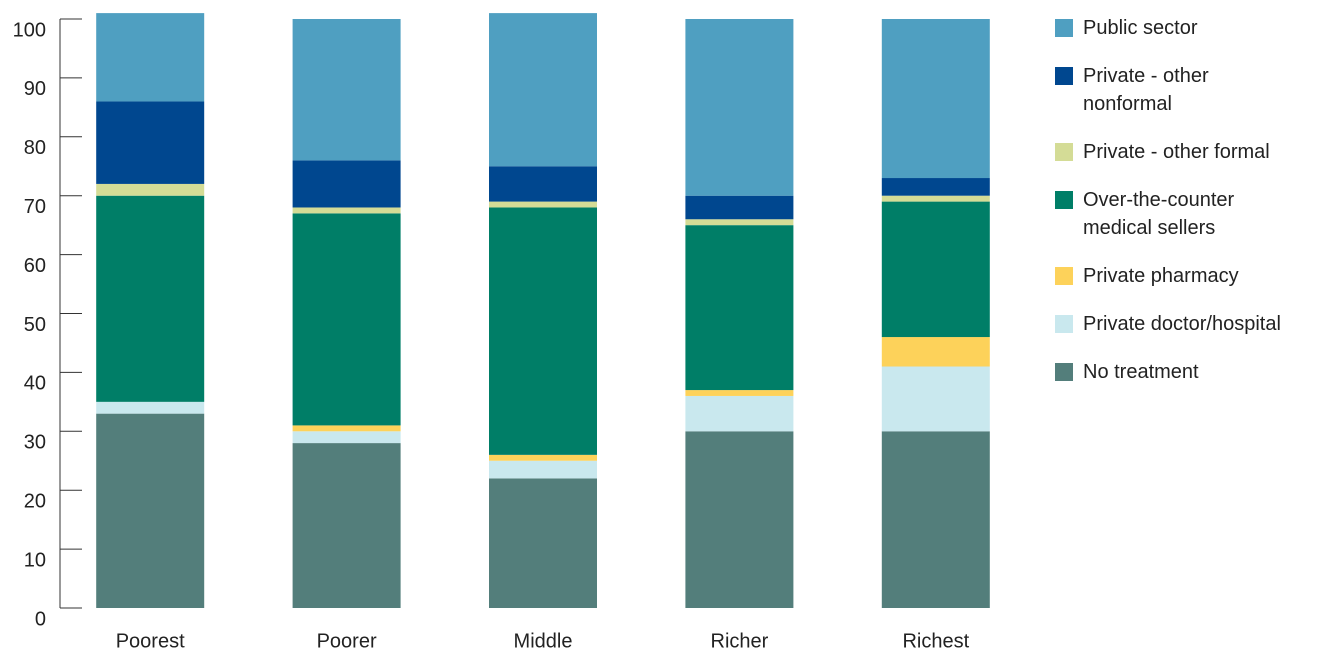 The height and width of the screenshot is (654, 1338). I want to click on legend-item: Private pharmacy, so click(1195, 276).